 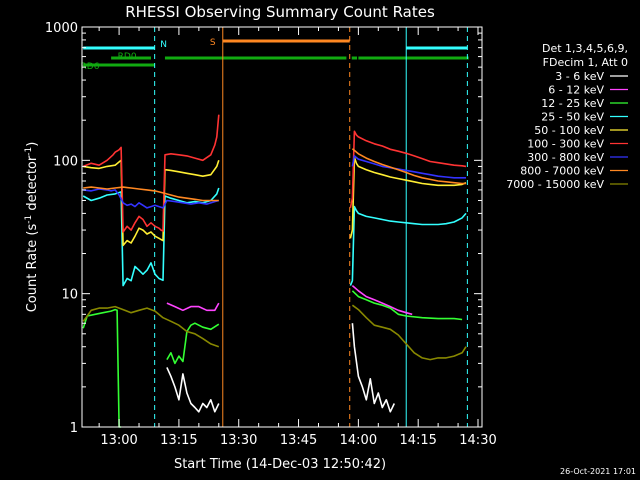 I want to click on series-50-100-kev, so click(x=275, y=201).